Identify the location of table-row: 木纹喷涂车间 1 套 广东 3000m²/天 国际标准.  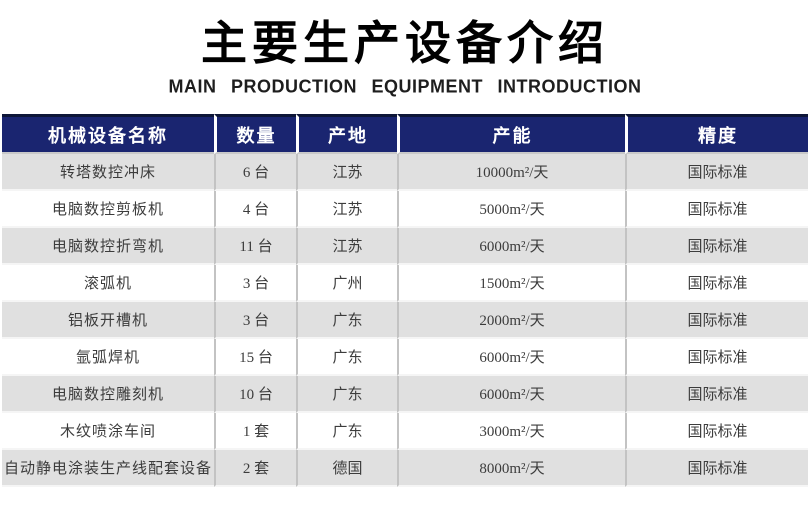
(405, 432).